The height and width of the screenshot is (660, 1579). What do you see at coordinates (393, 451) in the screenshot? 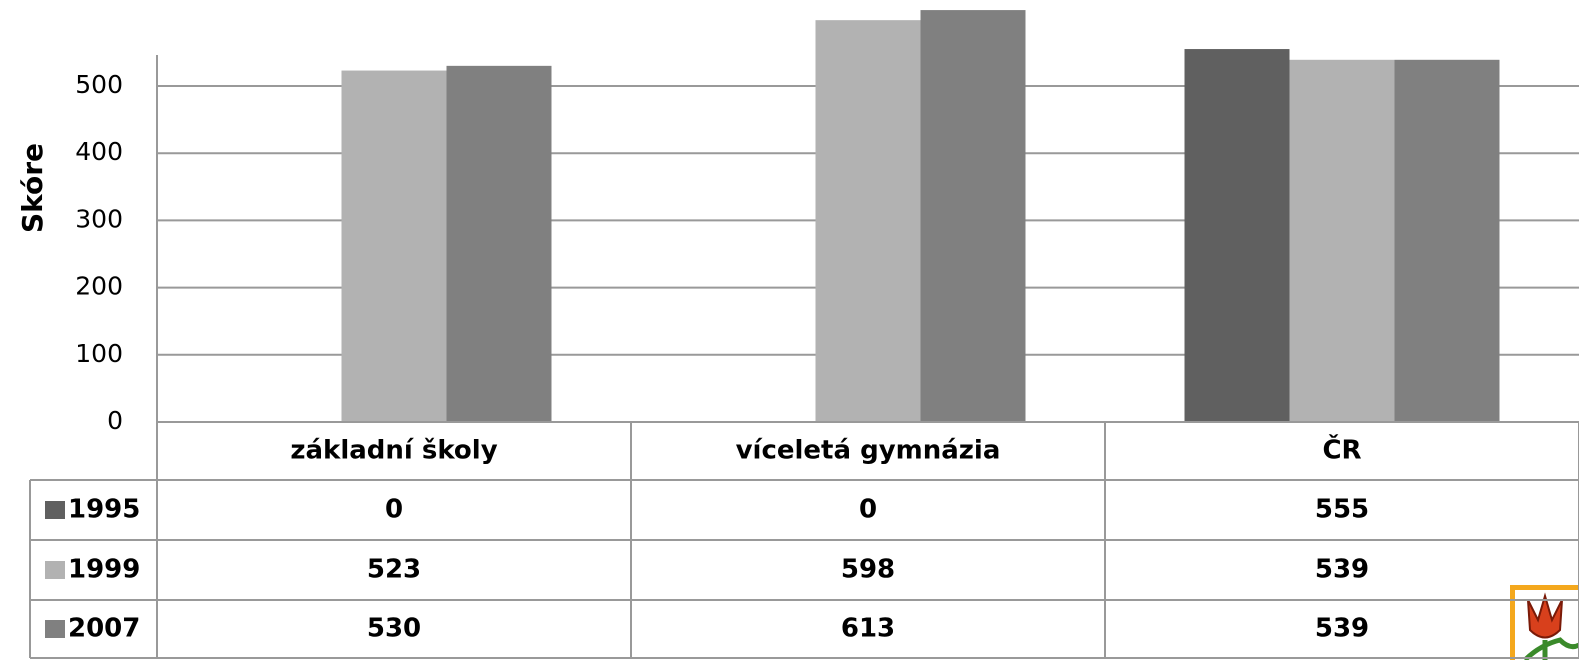
I see `x-tick-label: základní školy` at bounding box center [393, 451].